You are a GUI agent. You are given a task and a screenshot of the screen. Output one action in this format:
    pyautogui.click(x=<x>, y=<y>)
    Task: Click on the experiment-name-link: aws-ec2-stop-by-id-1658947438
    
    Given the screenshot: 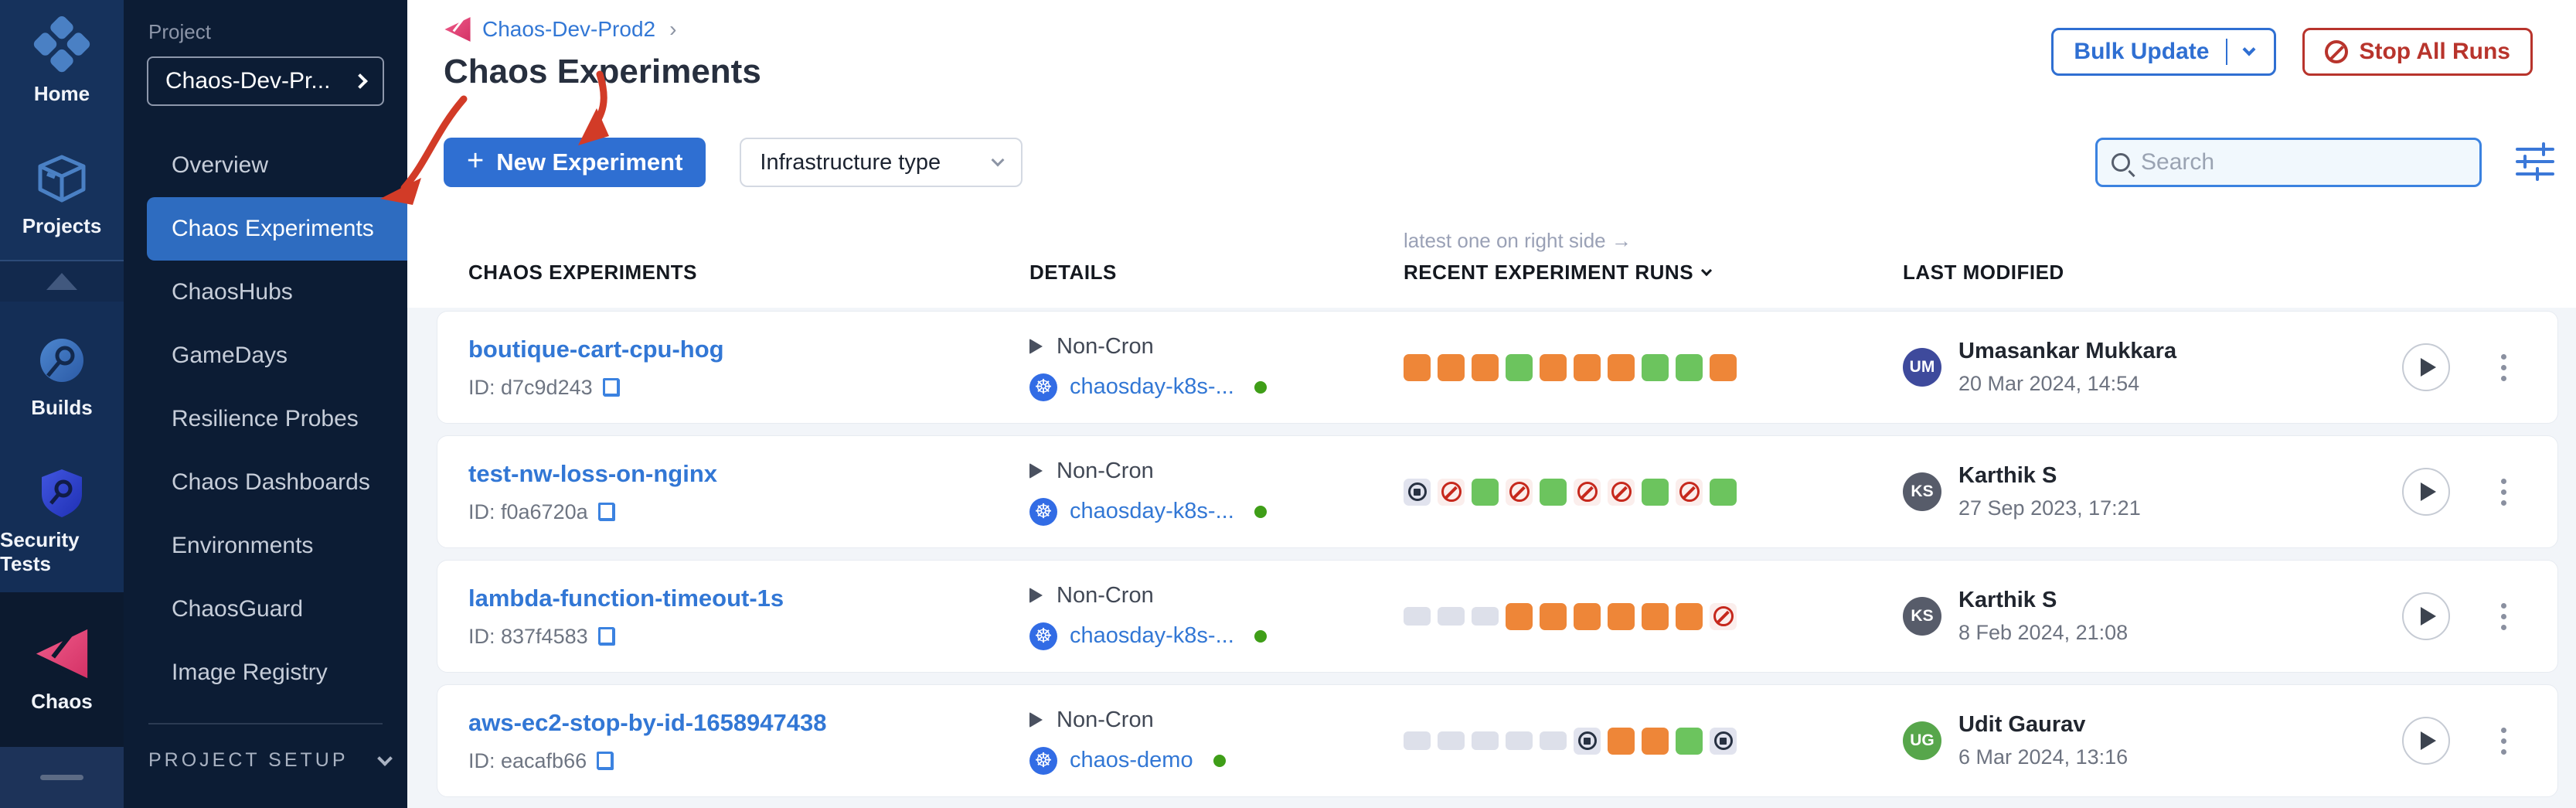 What is the action you would take?
    pyautogui.click(x=647, y=722)
    